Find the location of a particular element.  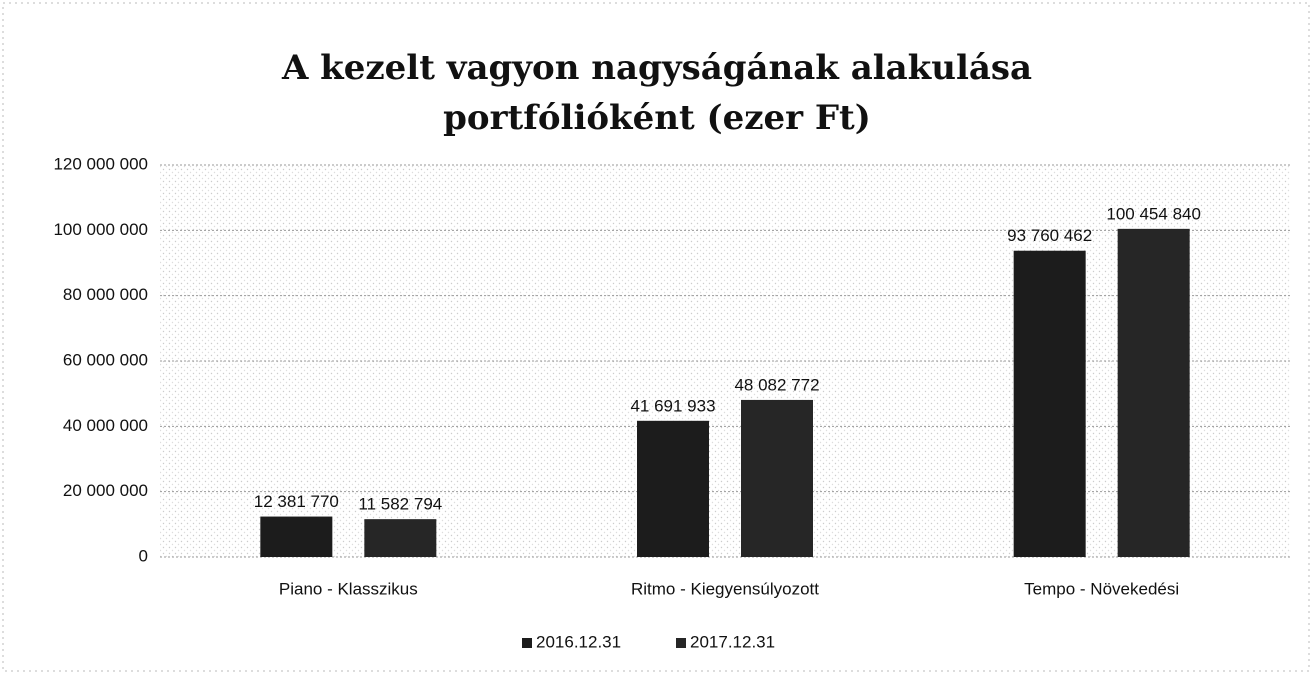

y-tick-label: 100 000 000 is located at coordinates (100, 229).